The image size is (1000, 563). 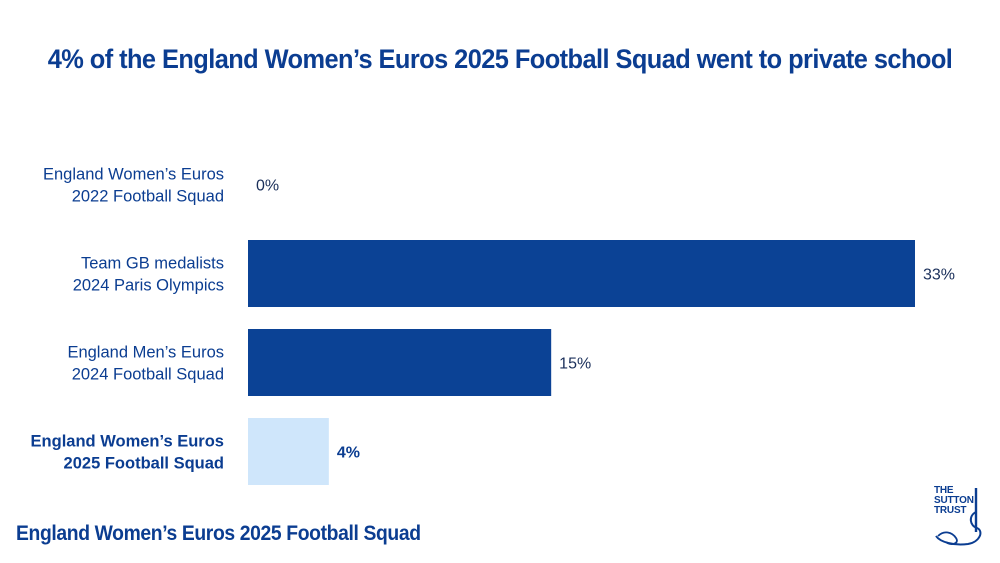 What do you see at coordinates (148, 197) in the screenshot?
I see `category-label-line: 2022 Football Squad` at bounding box center [148, 197].